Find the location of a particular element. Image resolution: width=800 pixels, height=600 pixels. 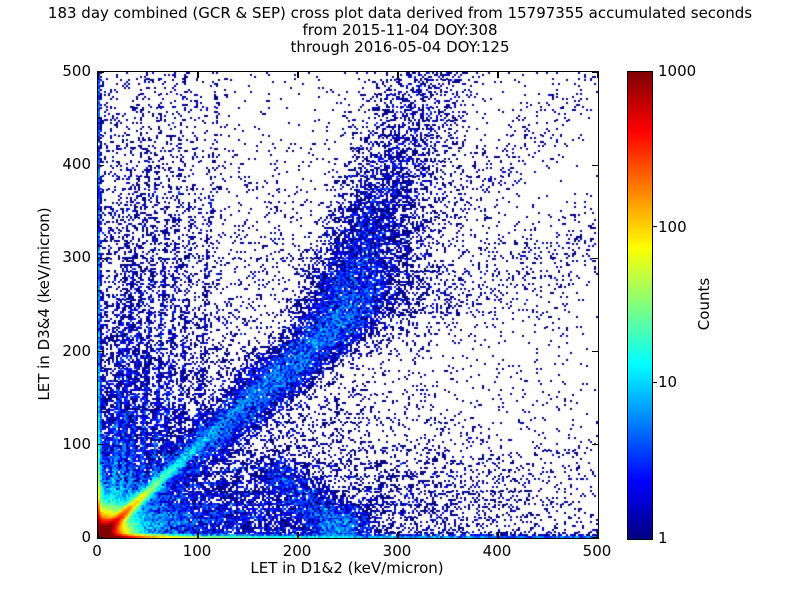

x-tick-label: 200 is located at coordinates (297, 551).